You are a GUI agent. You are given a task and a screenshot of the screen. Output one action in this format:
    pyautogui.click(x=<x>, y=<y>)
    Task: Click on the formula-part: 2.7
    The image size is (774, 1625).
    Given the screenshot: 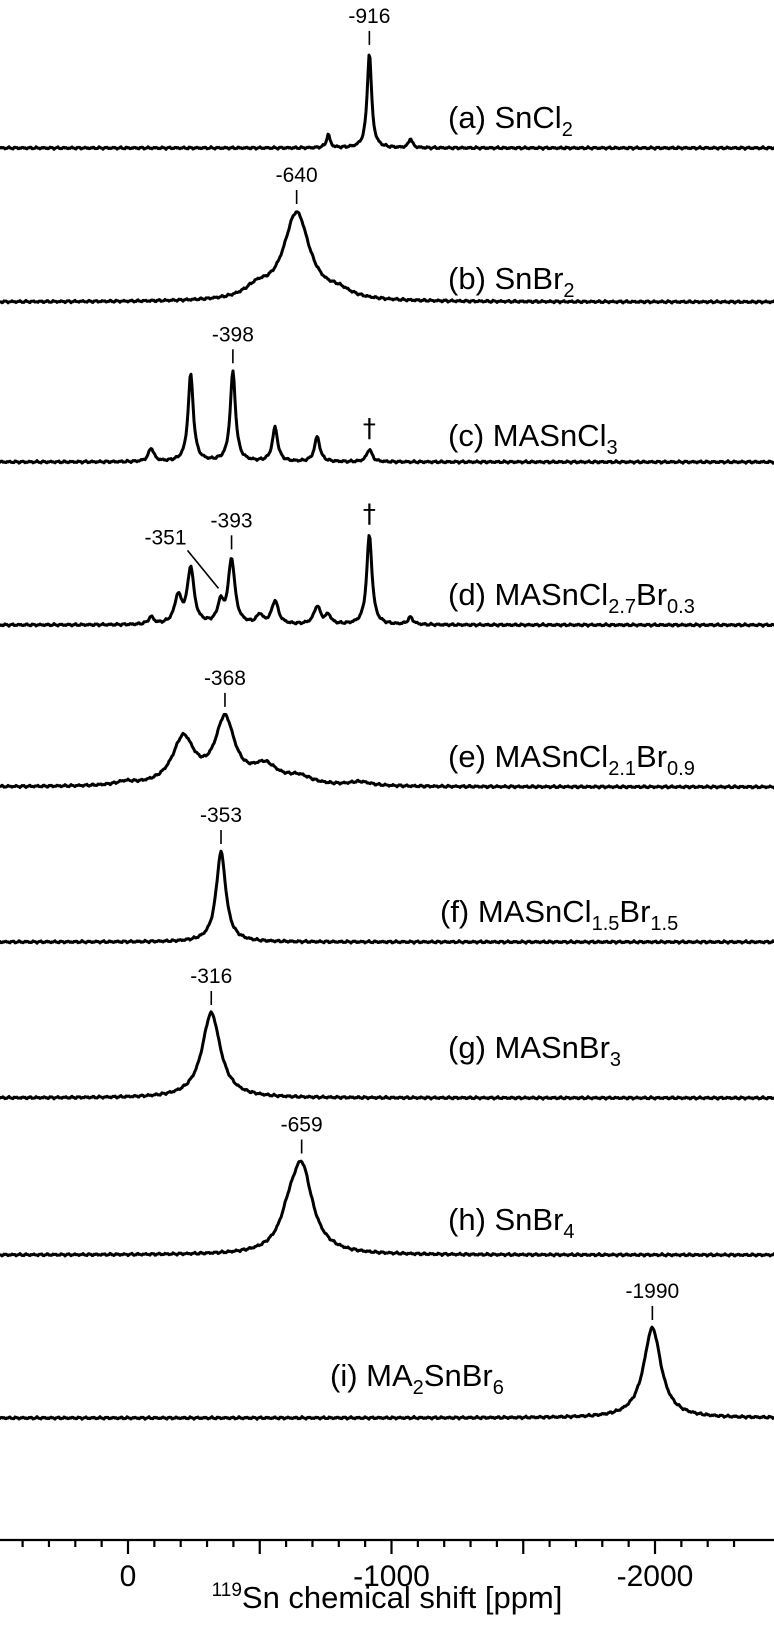 What is the action you would take?
    pyautogui.click(x=622, y=607)
    